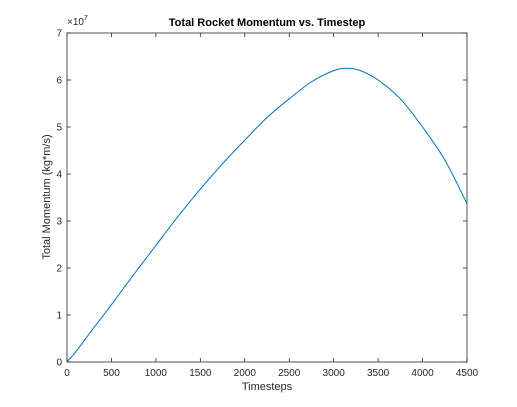  Describe the element at coordinates (59, 269) in the screenshot. I see `y-tick-label: 2` at that location.